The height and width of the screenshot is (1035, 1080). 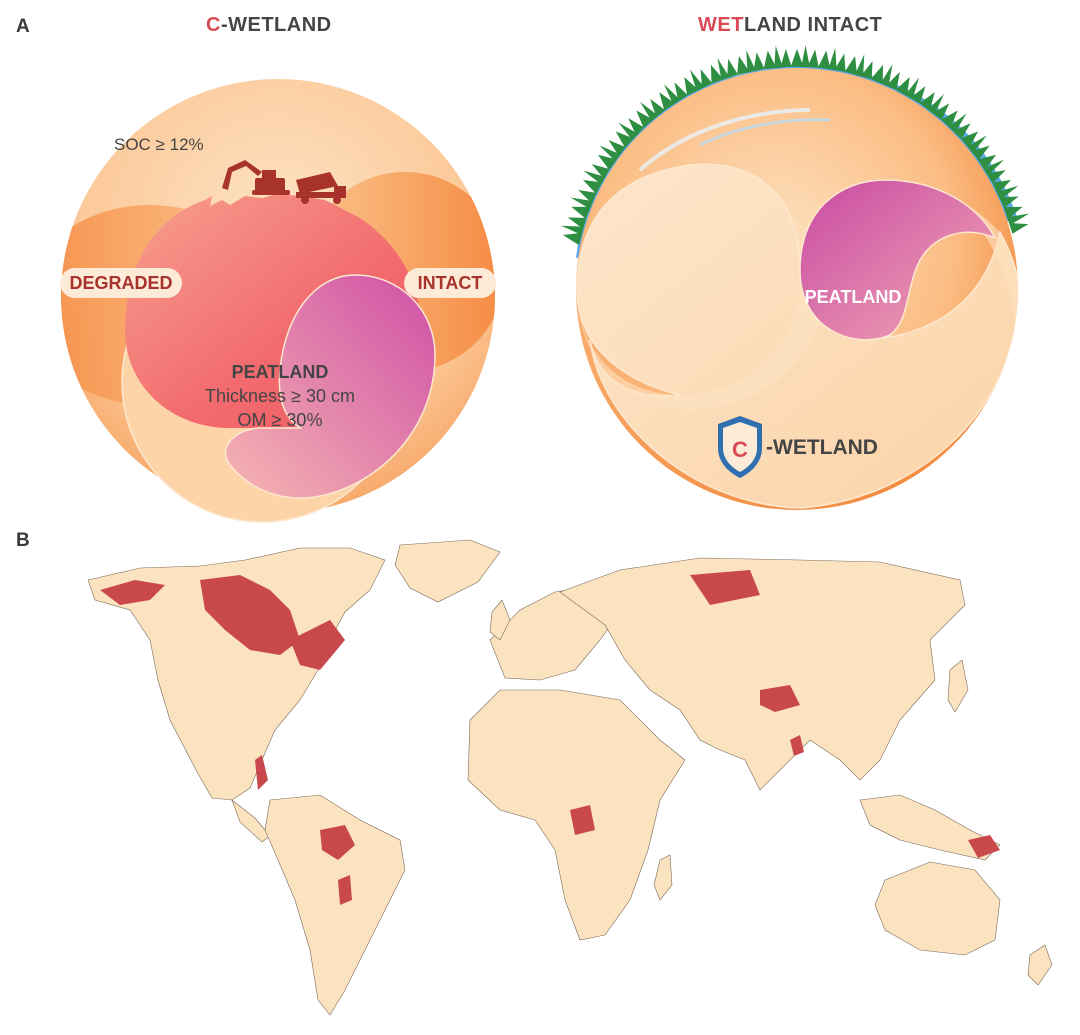 I want to click on wetland-bangladesh, so click(x=797, y=745).